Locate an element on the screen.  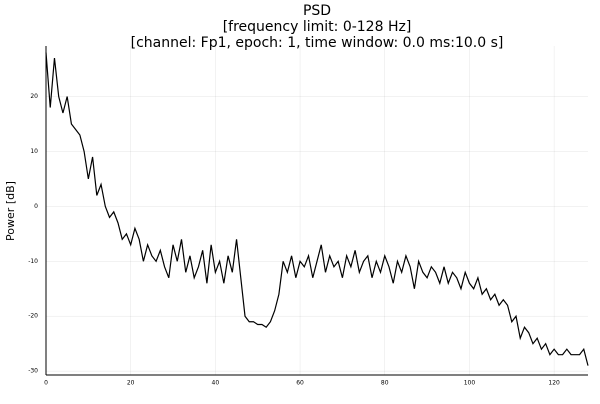
x-tick-label: 80 is located at coordinates (385, 383).